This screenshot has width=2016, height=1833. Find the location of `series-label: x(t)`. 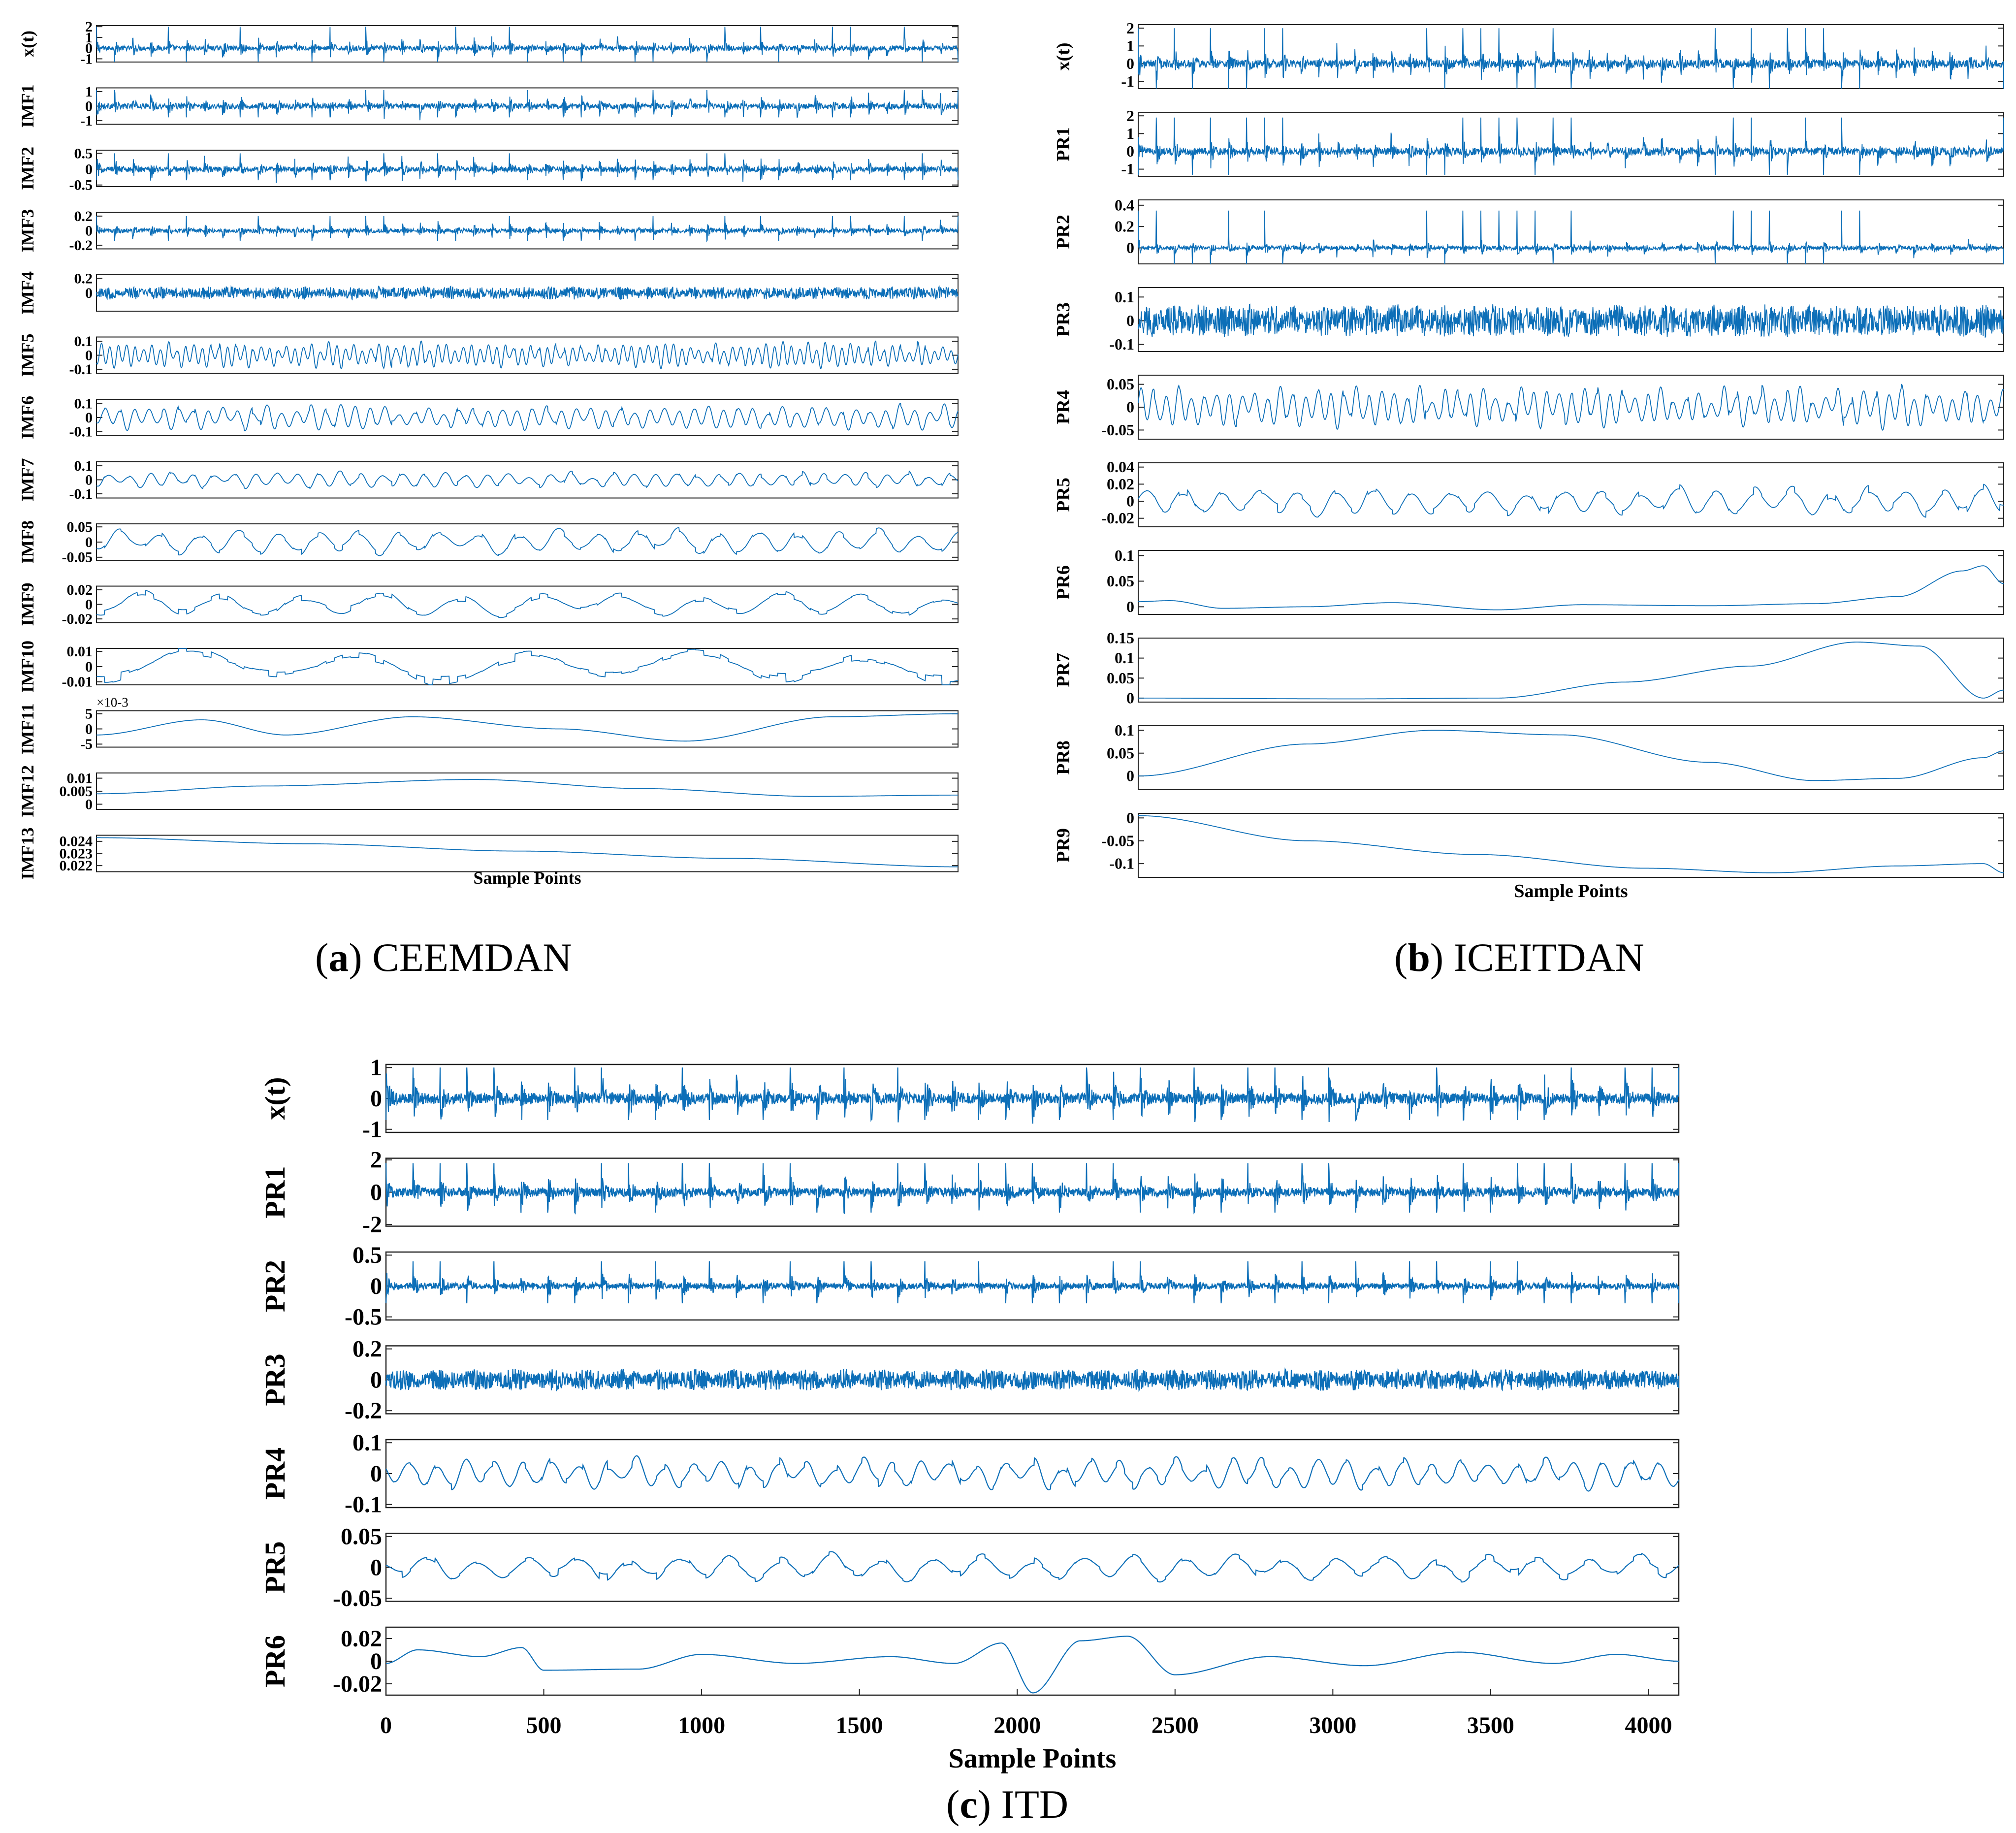

series-label: x(t) is located at coordinates (27, 44).